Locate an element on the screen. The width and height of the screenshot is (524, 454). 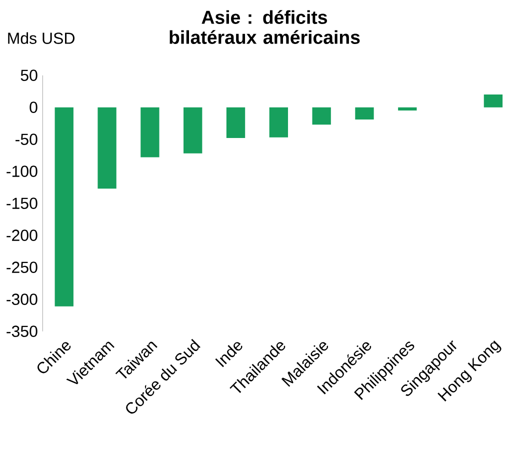
y-tick-label: 50 is located at coordinates (29, 75).